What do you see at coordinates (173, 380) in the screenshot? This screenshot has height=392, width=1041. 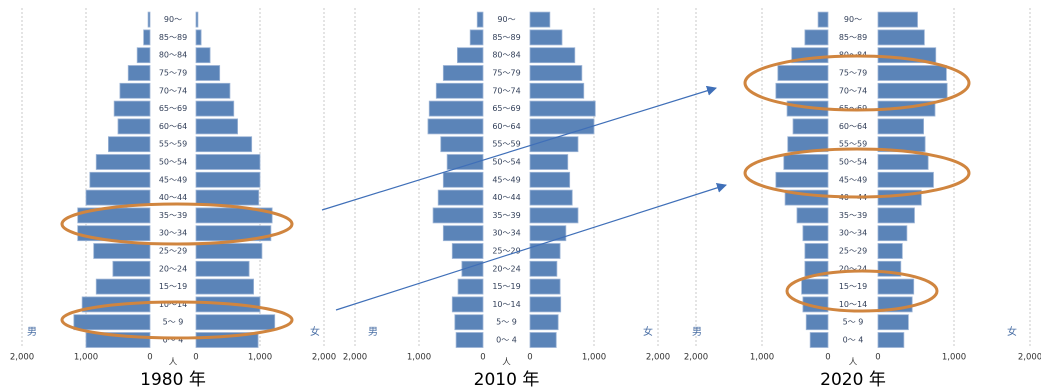 I see `chart-title: 1980 年` at bounding box center [173, 380].